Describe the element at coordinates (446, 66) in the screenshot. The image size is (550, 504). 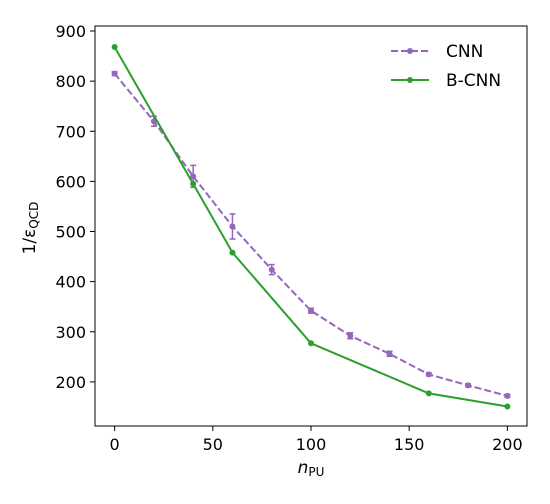
I see `legend: CNN B-CNN` at that location.